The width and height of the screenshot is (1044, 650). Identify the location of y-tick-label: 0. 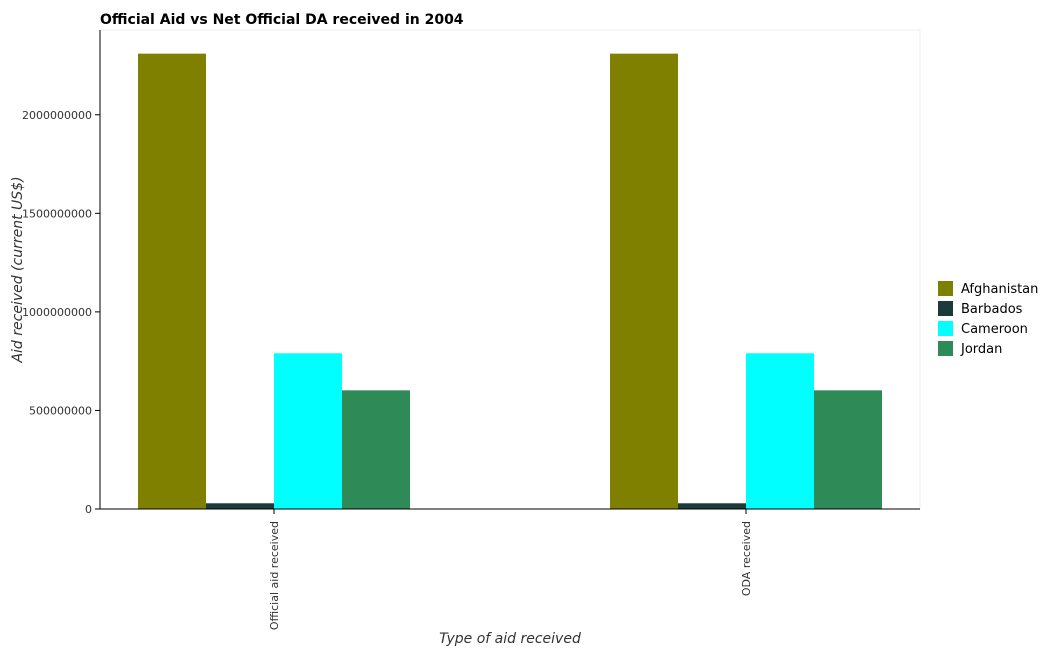
(88, 509).